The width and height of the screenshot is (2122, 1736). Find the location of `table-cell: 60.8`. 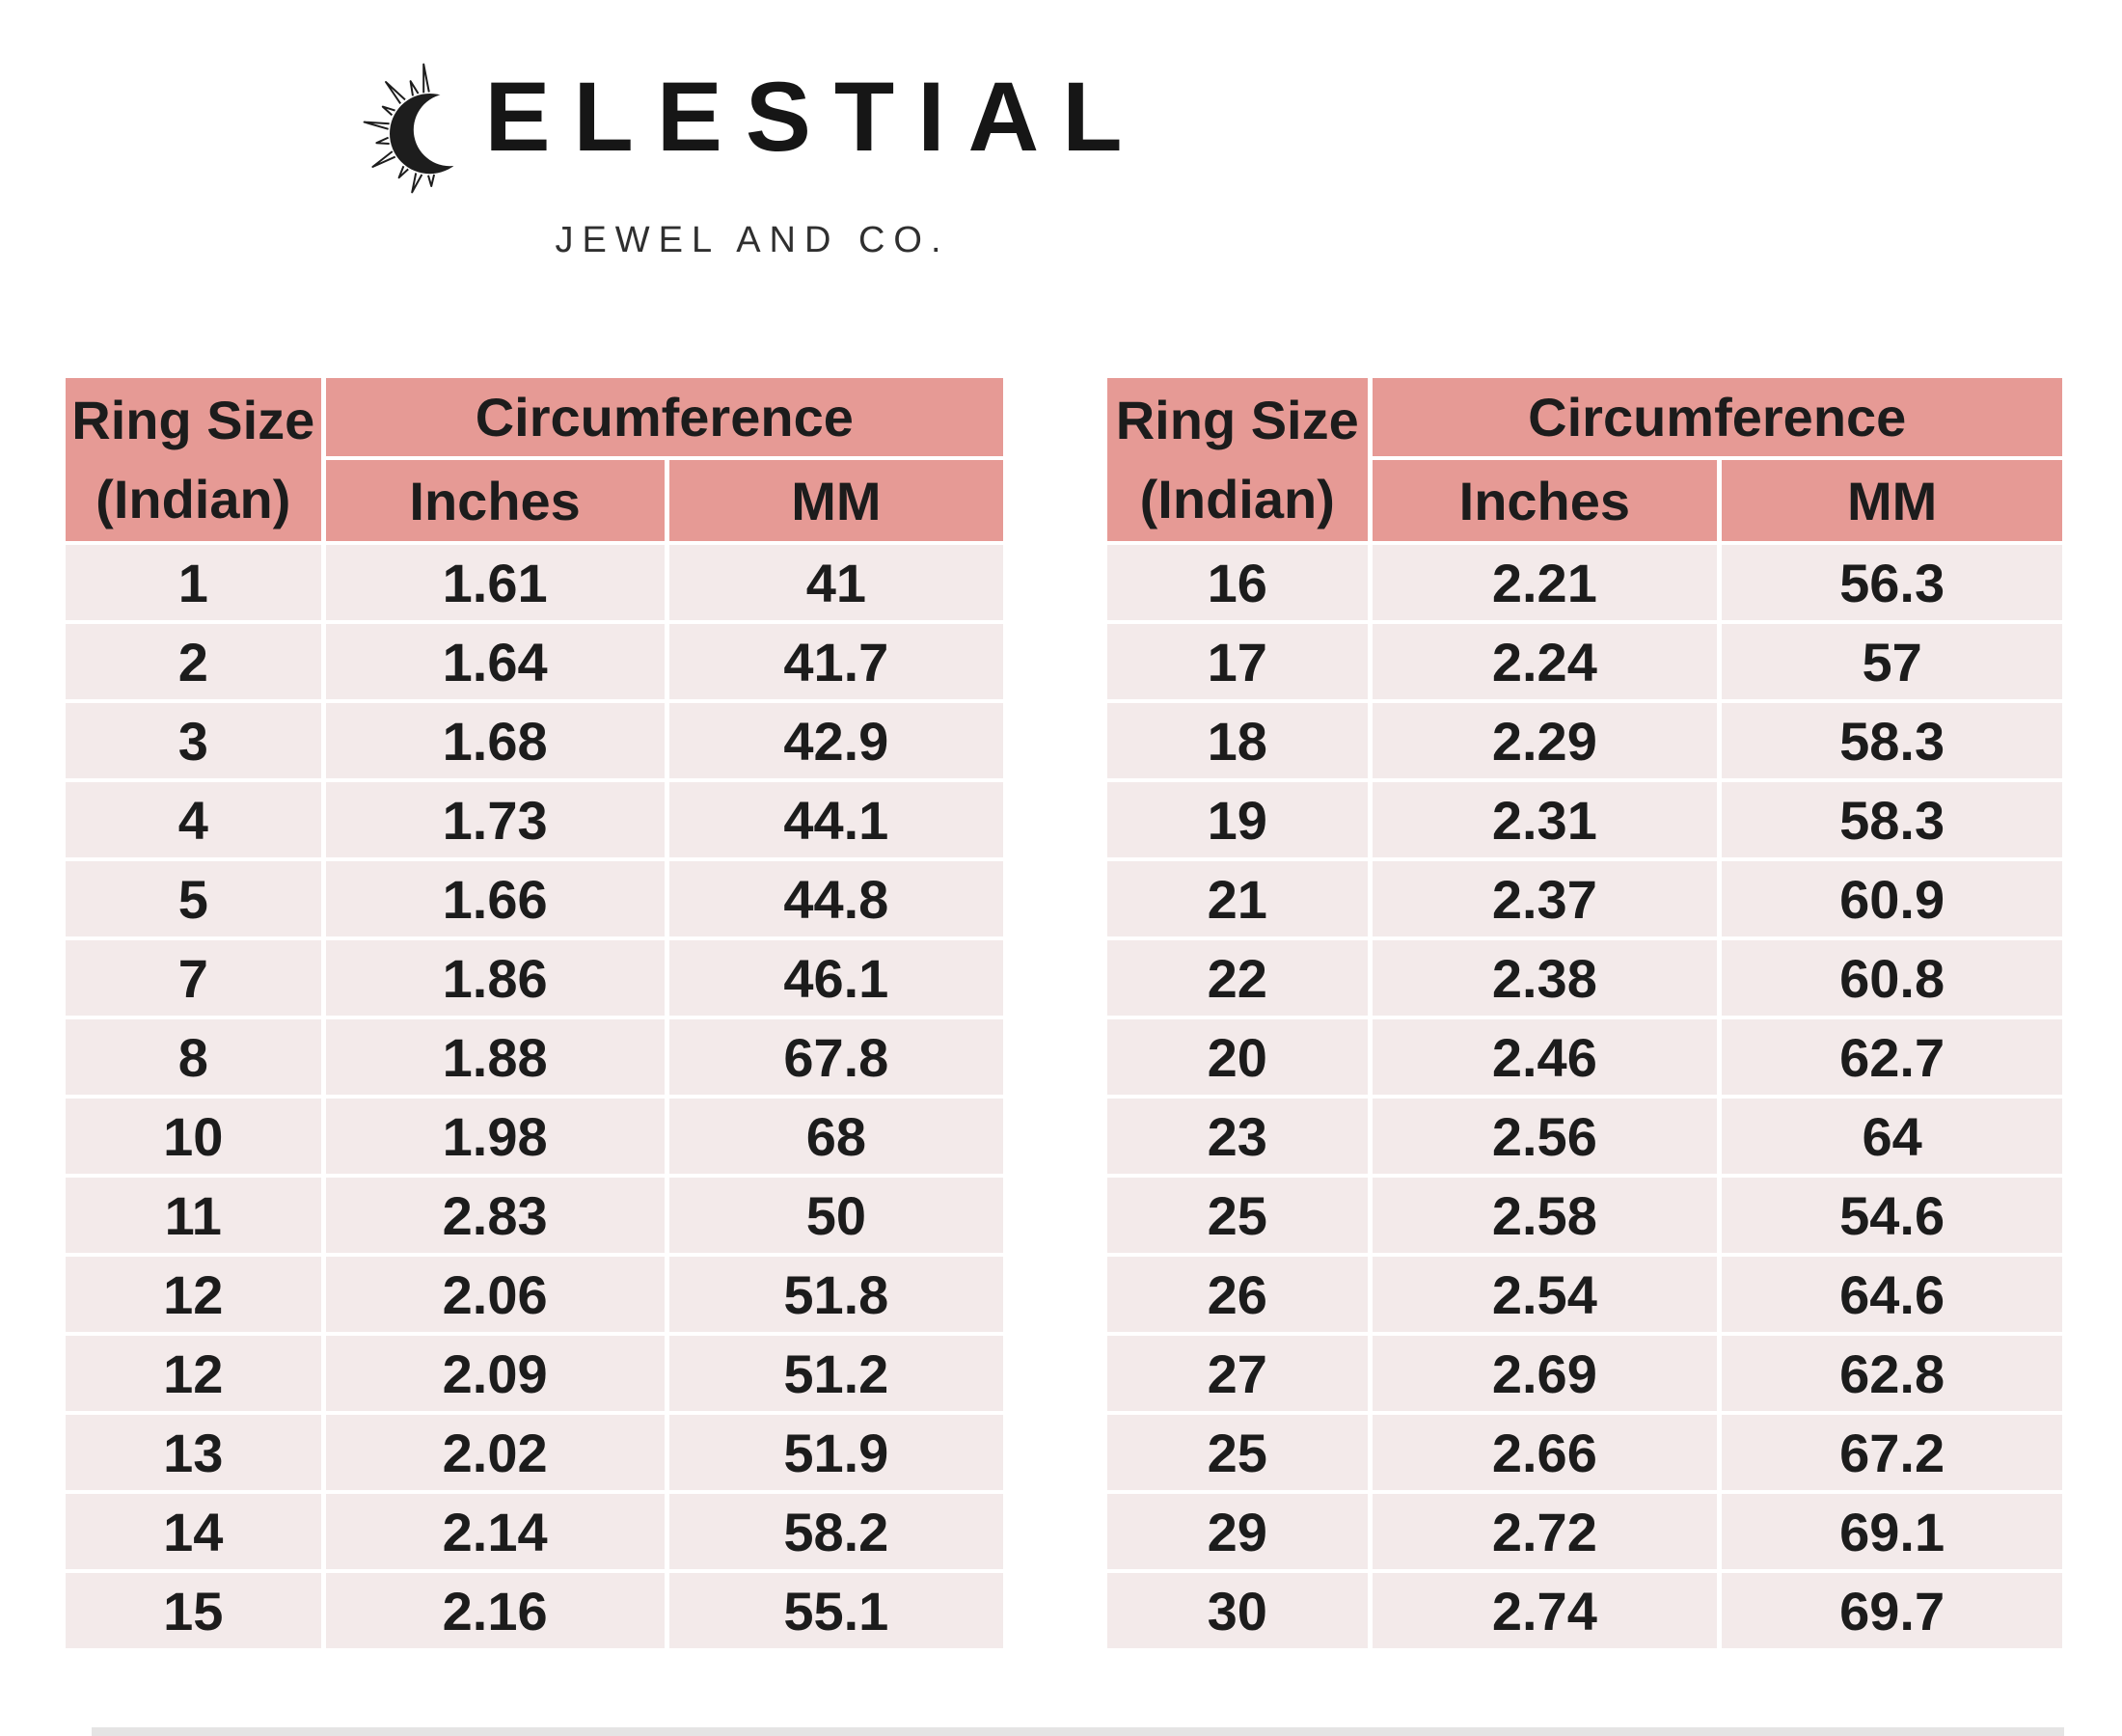

table-cell: 60.8 is located at coordinates (1892, 979).